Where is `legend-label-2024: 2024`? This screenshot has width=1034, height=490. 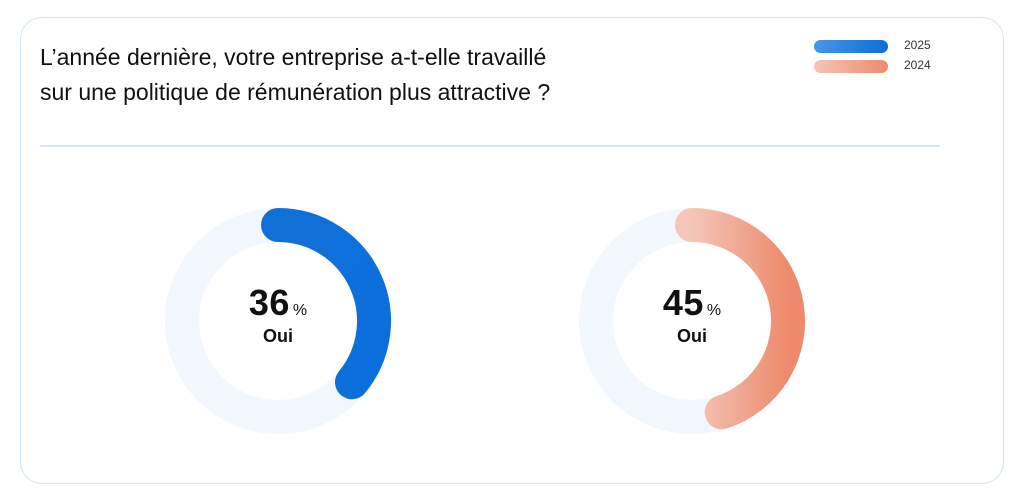 legend-label-2024: 2024 is located at coordinates (917, 65).